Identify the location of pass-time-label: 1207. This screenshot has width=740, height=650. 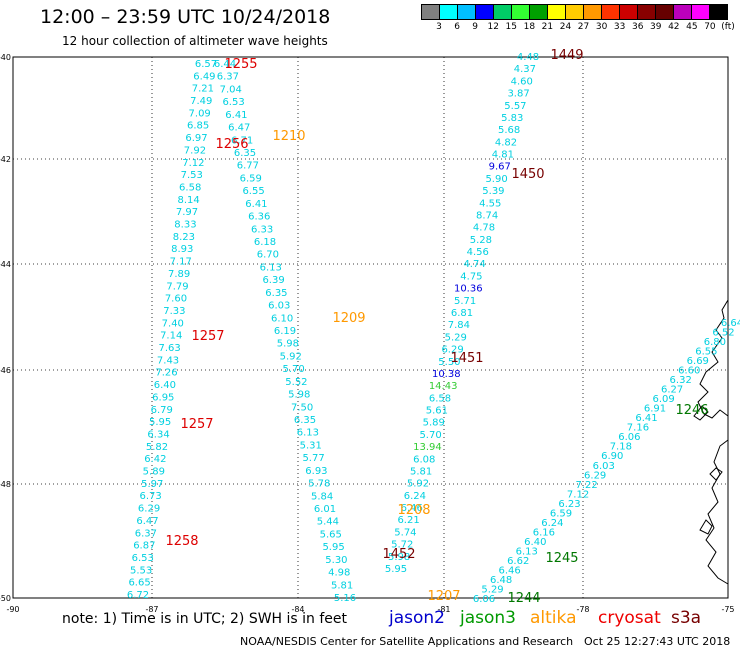
(443, 596).